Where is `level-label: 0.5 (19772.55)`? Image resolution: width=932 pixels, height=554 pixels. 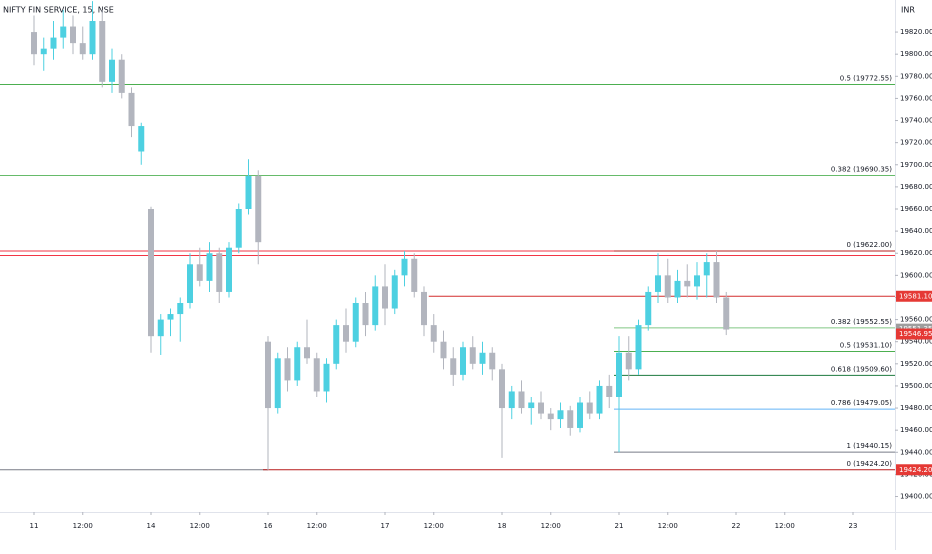
level-label: 0.5 (19772.55) is located at coordinates (866, 79).